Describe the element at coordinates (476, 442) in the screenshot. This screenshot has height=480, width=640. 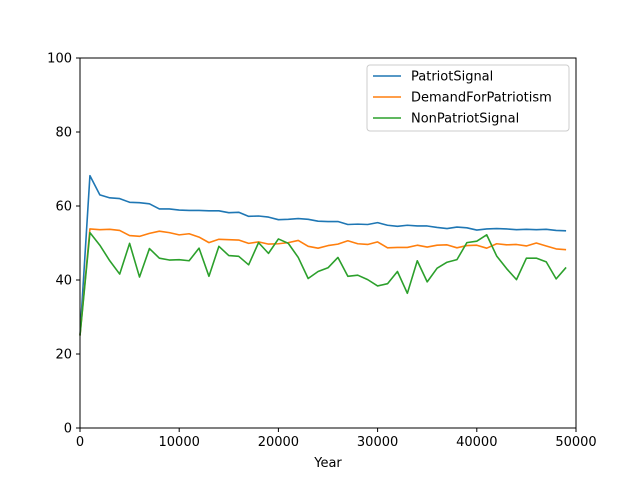
I see `x-tick-label: 40000` at that location.